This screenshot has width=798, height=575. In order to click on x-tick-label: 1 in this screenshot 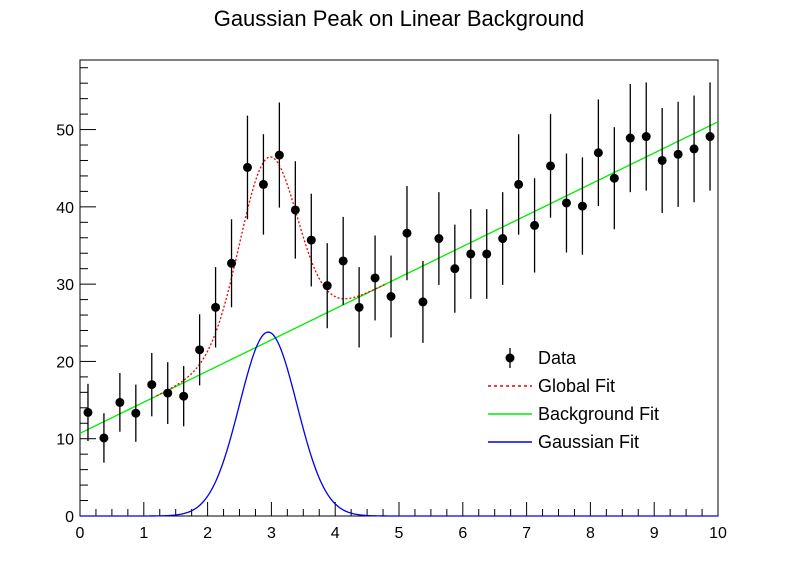, I will do `click(143, 533)`.